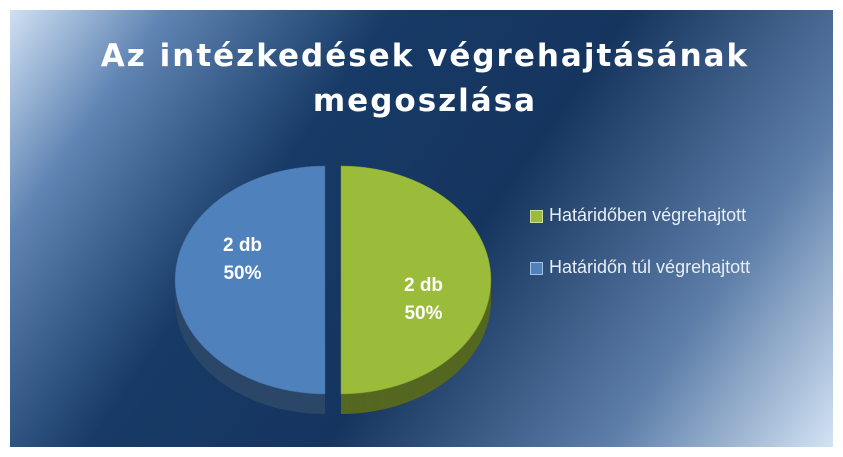 The width and height of the screenshot is (843, 457). I want to click on legend-entry: Határidőben végrehajtott, so click(650, 215).